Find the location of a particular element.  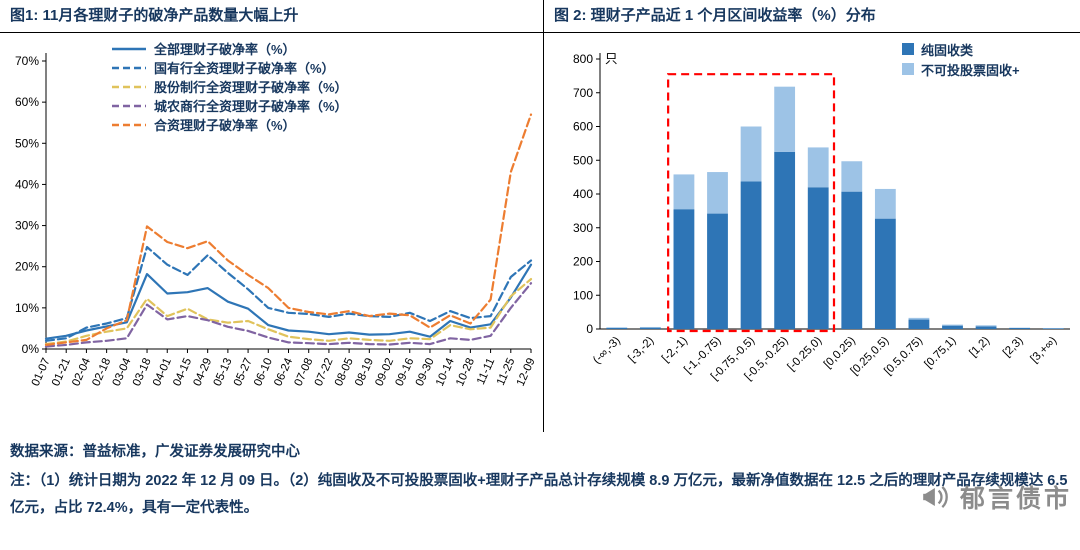

bar-11-fixed-income is located at coordinates (986, 327).